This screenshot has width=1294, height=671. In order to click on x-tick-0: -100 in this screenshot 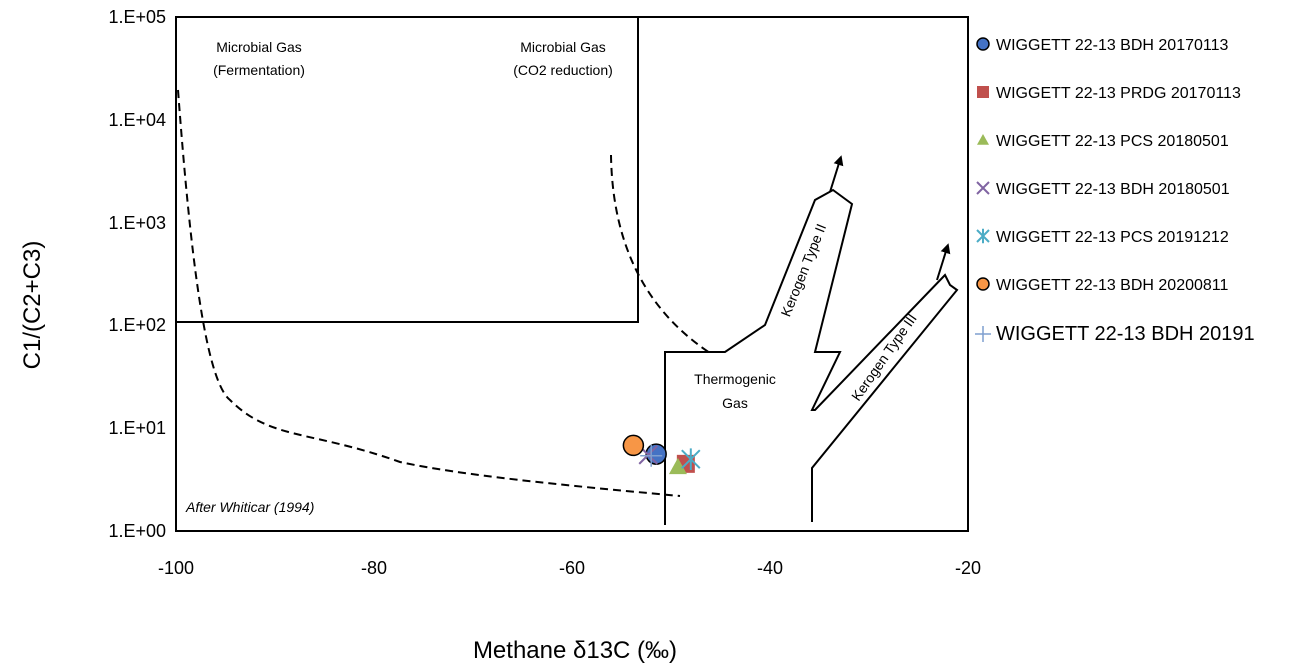, I will do `click(176, 568)`.